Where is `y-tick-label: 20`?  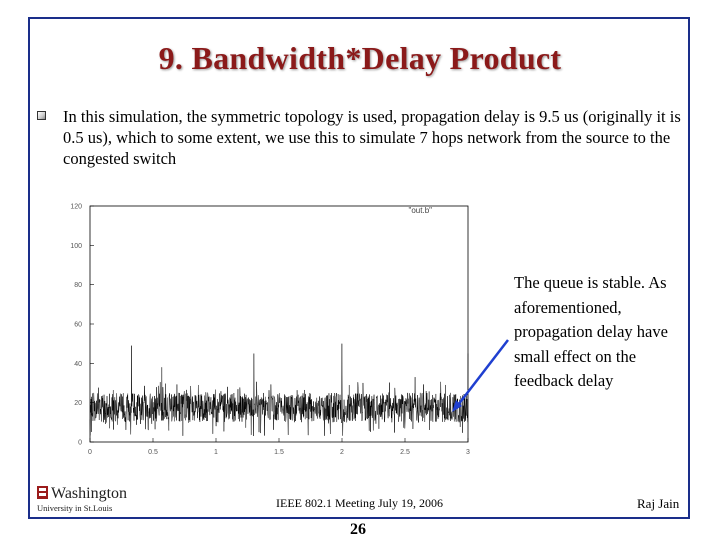 y-tick-label: 20 is located at coordinates (78, 403).